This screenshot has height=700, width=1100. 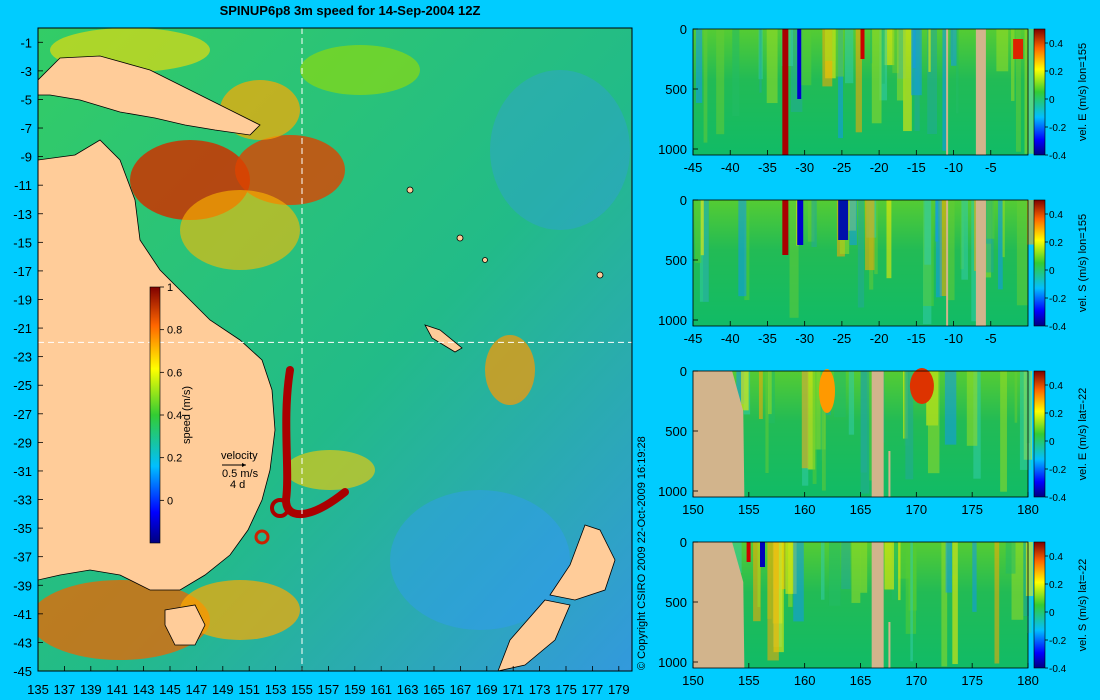 What do you see at coordinates (329, 689) in the screenshot?
I see `map-x-tick-label: 157` at bounding box center [329, 689].